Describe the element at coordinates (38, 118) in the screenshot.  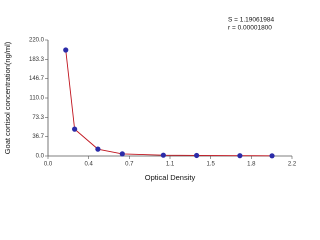
I see `y-tick-label: 73.3` at that location.